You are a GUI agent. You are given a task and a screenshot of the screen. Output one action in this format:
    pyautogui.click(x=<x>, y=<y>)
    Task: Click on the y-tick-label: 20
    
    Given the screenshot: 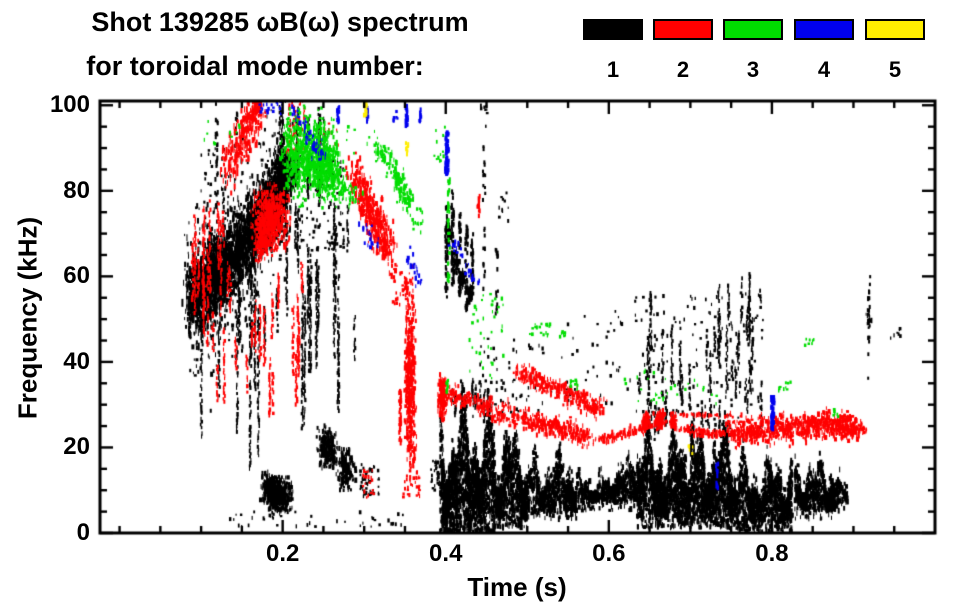 What is the action you would take?
    pyautogui.click(x=76, y=447)
    